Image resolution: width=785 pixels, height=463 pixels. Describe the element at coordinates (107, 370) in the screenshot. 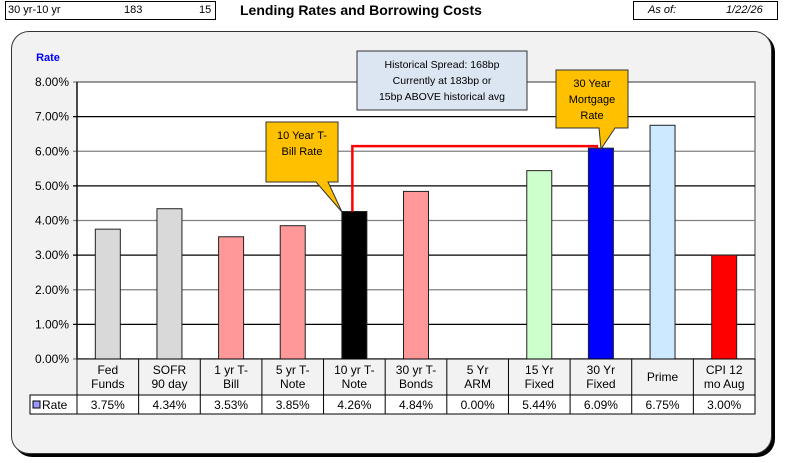

I see `category-label: Fed` at that location.